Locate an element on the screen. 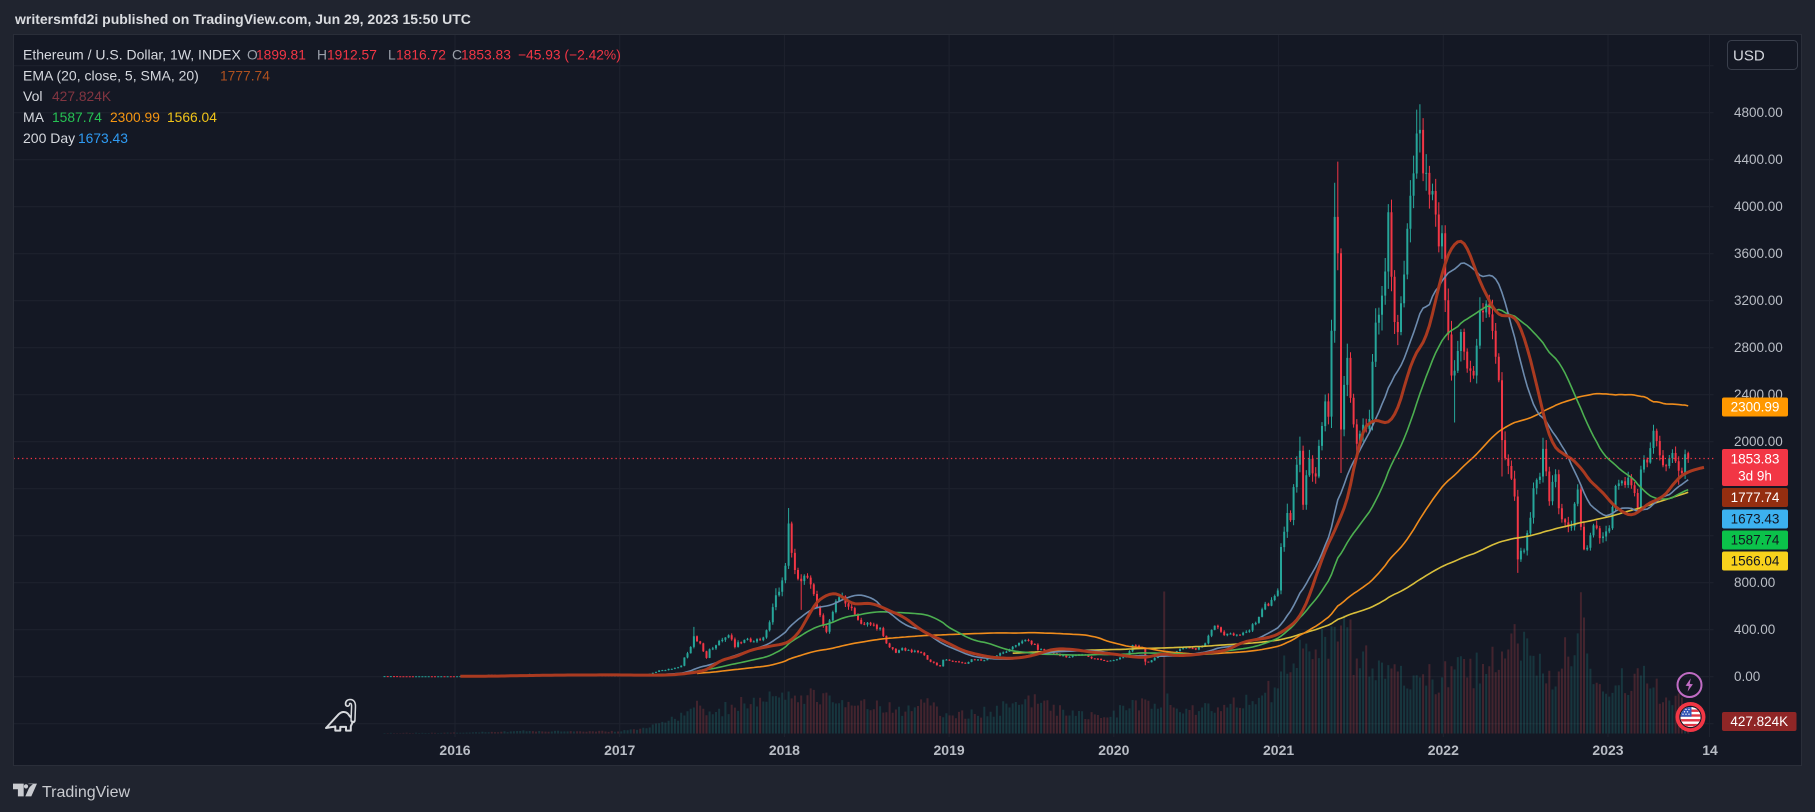 The height and width of the screenshot is (812, 1815). svg-text: 2019 is located at coordinates (949, 750).